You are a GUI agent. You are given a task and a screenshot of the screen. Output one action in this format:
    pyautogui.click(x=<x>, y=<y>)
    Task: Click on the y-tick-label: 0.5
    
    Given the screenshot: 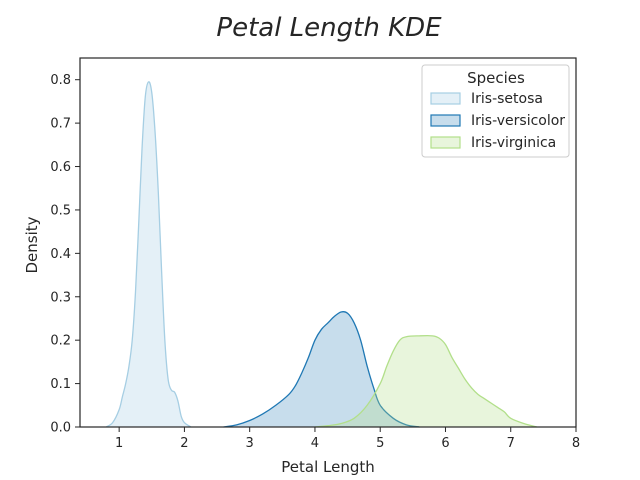 What is the action you would take?
    pyautogui.click(x=60, y=210)
    